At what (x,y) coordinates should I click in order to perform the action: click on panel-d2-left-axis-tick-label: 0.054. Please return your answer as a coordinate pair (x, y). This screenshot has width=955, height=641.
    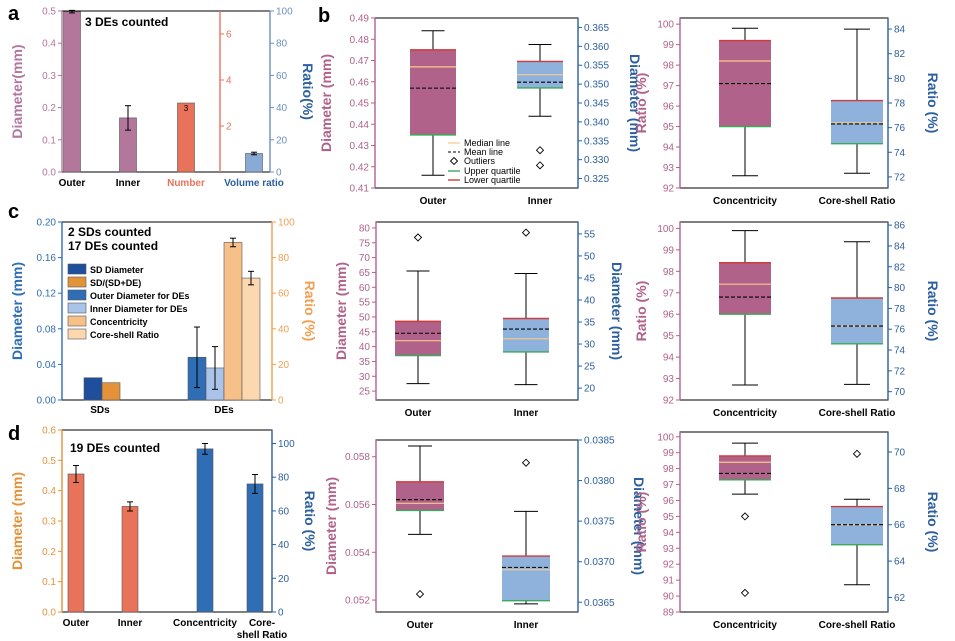
    Looking at the image, I should click on (357, 553).